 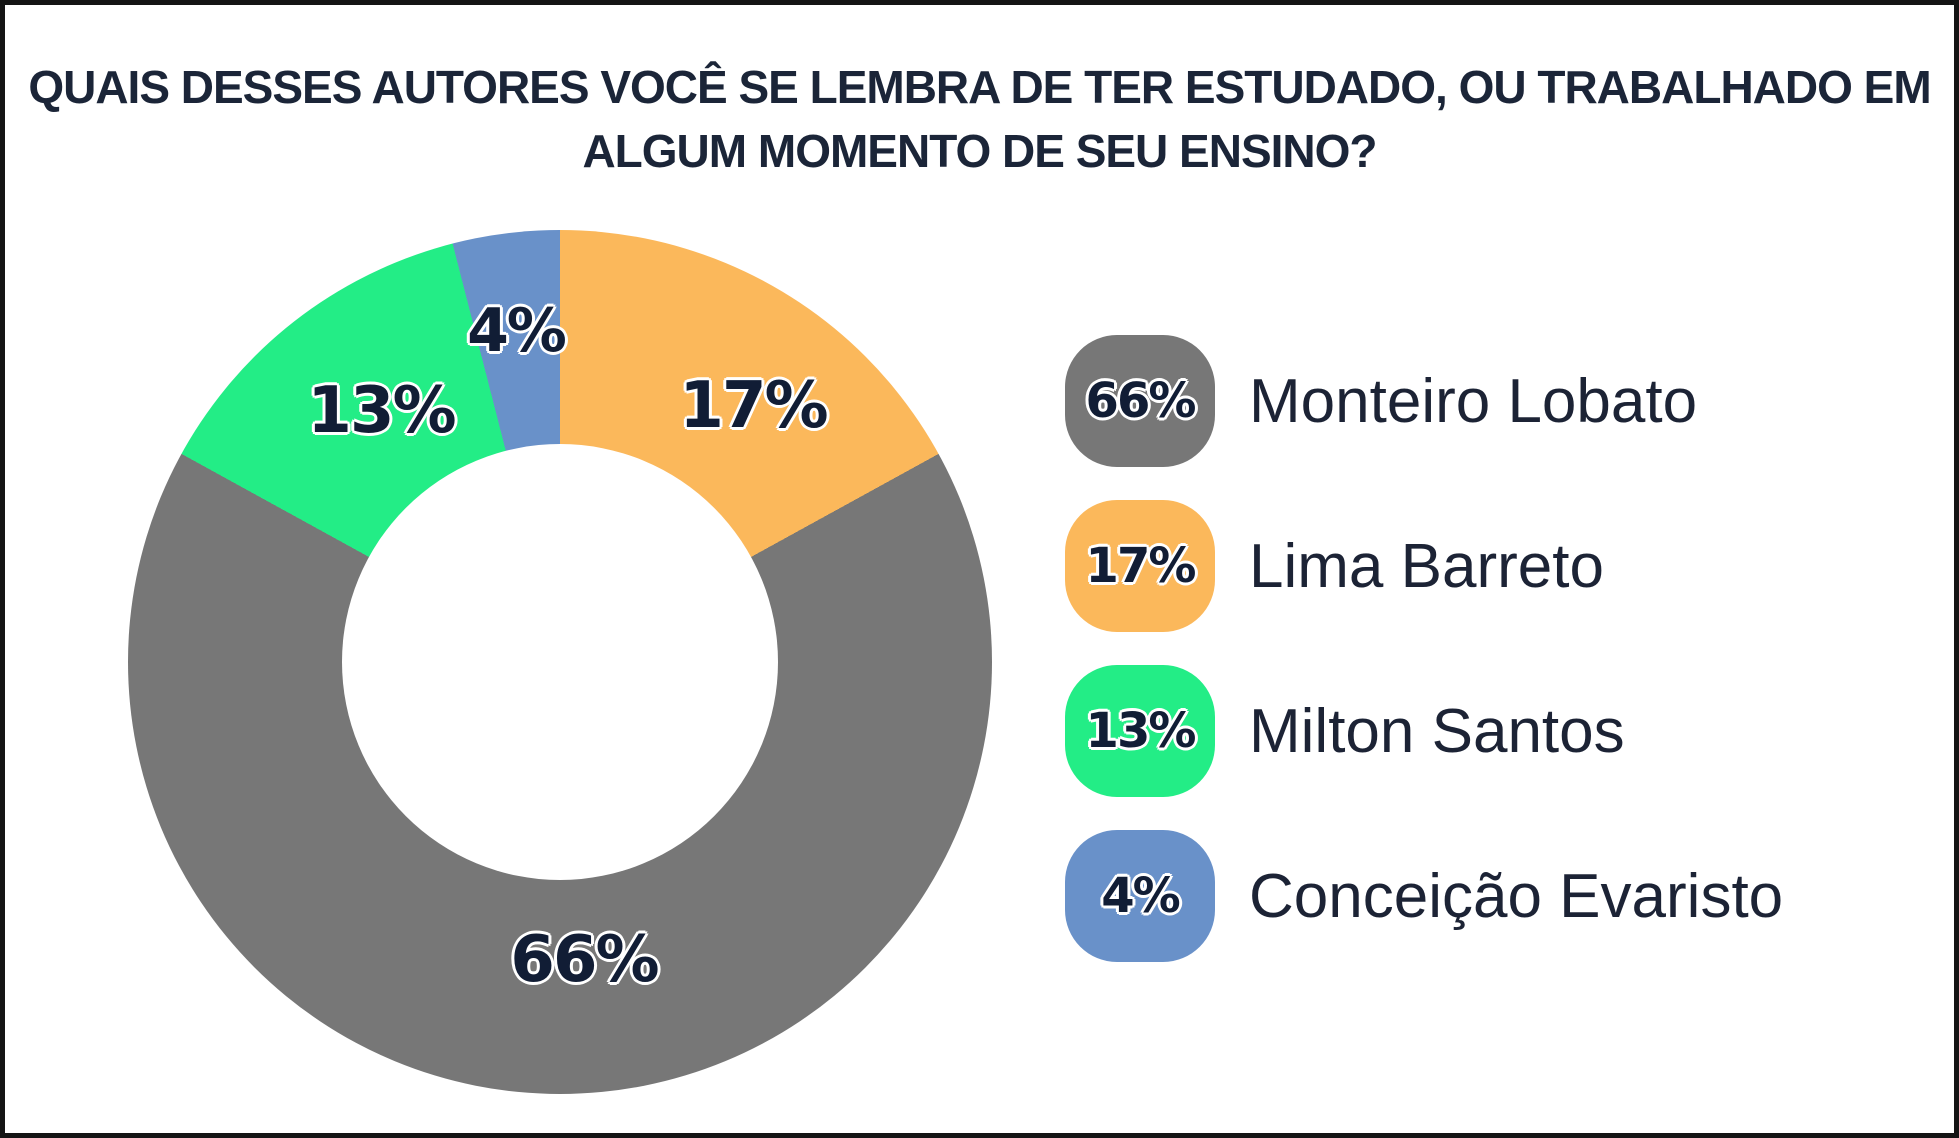 I want to click on legend-label-lima-barreto: Lima Barreto, so click(x=1426, y=566).